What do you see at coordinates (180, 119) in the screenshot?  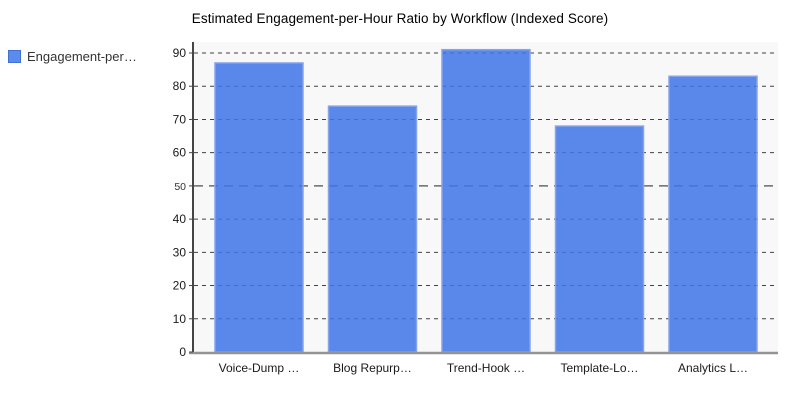 I see `y-tick-label: 70` at bounding box center [180, 119].